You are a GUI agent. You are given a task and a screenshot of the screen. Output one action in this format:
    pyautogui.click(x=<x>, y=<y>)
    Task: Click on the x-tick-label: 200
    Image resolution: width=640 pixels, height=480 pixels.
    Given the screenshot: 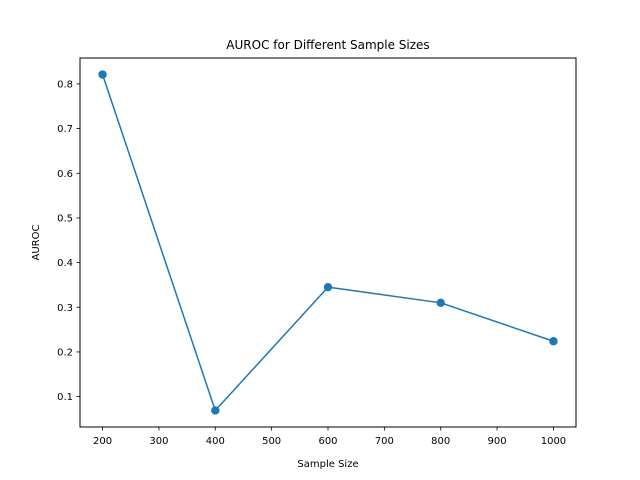 What is the action you would take?
    pyautogui.click(x=102, y=441)
    